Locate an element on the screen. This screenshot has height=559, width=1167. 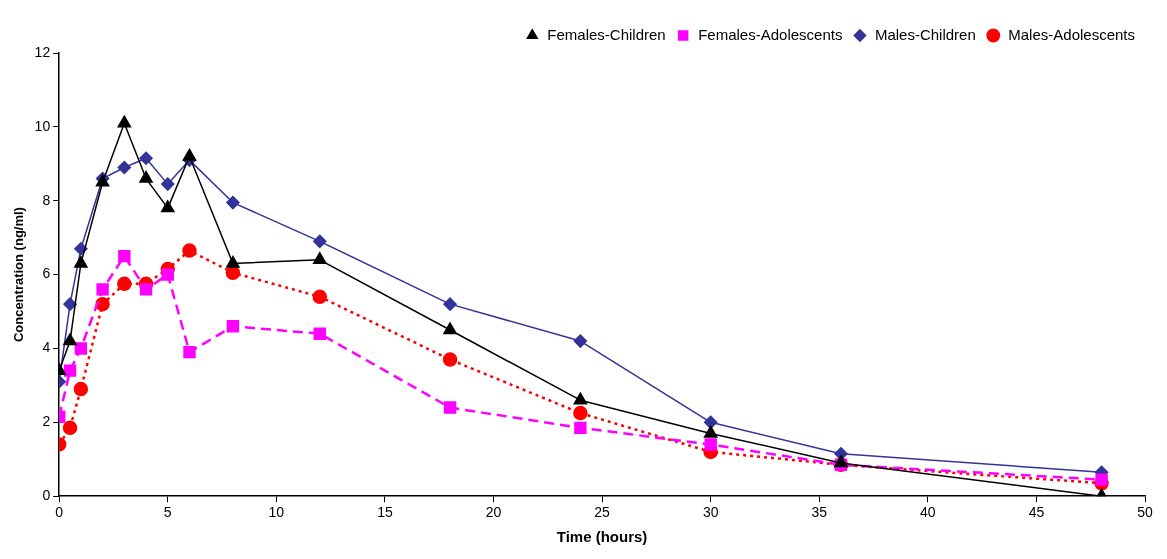
x-tick-label: 30 is located at coordinates (710, 512).